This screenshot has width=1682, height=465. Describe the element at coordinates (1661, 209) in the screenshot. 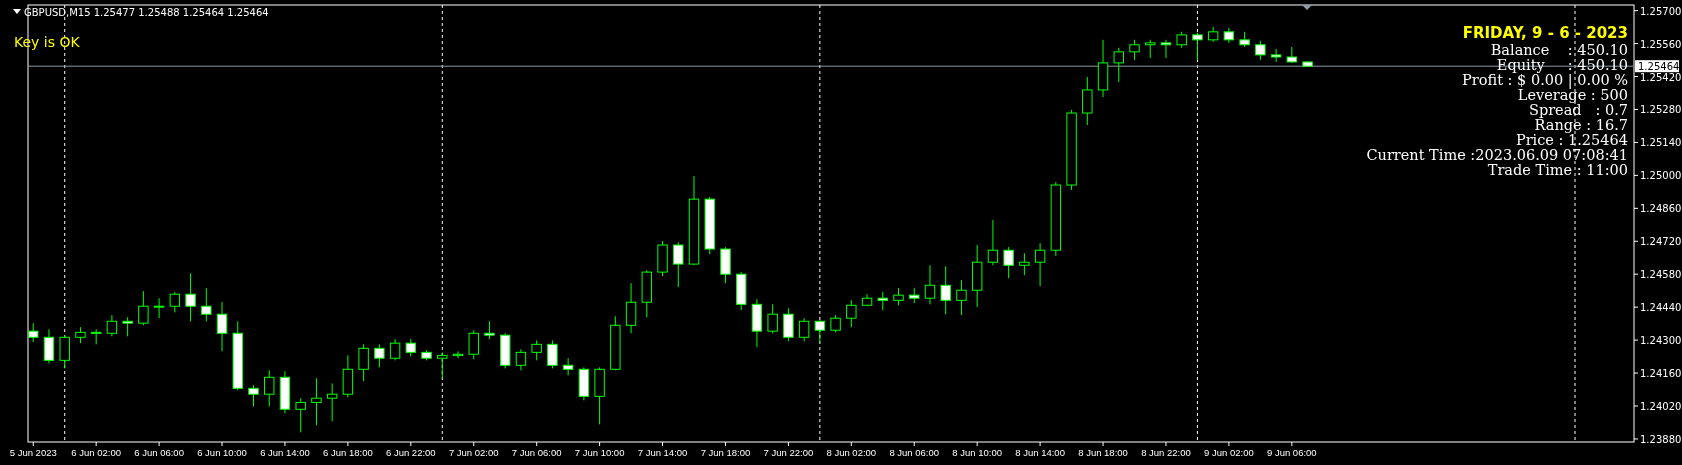

I see `y-tick-label: 1.24860` at that location.